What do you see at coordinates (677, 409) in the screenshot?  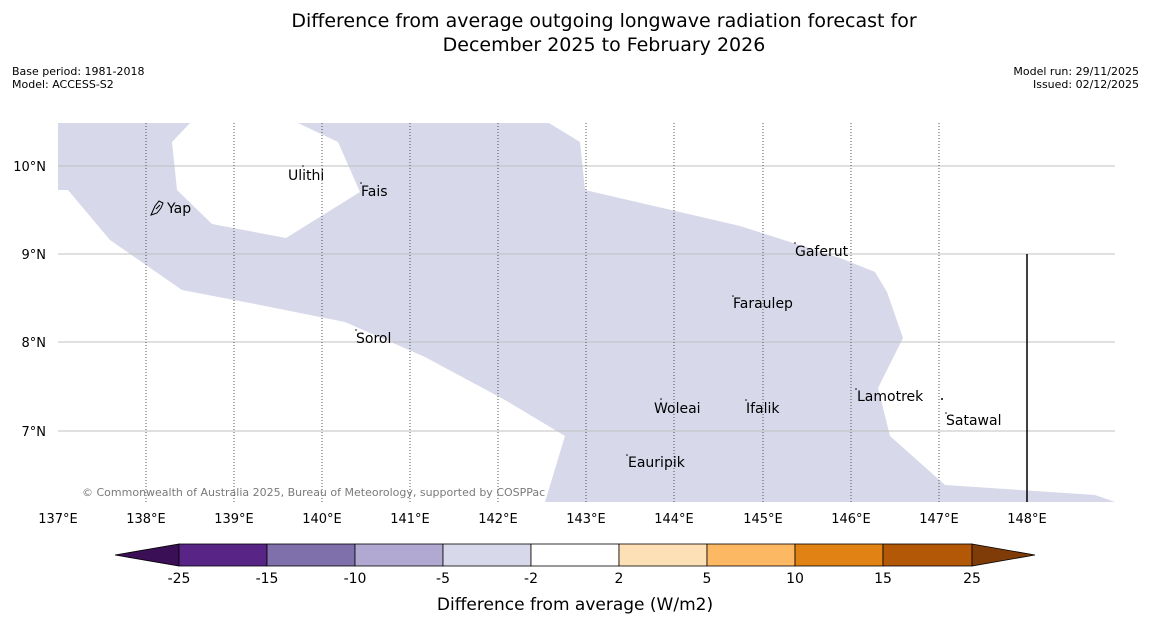 I see `place-woleai: Woleai` at bounding box center [677, 409].